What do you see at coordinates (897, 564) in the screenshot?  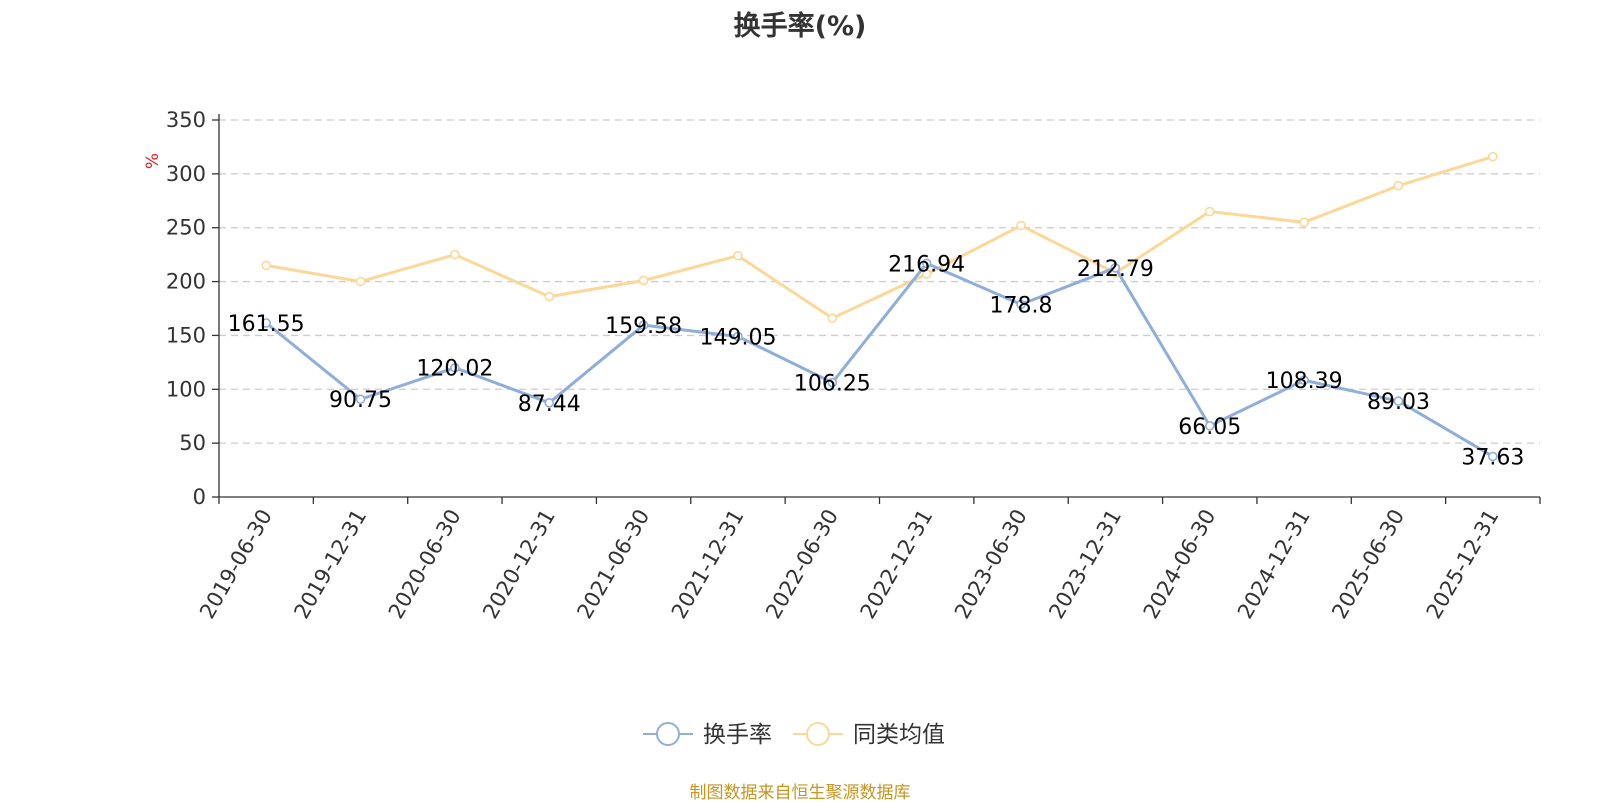 I see `x-tick-label: 2022-12-31` at bounding box center [897, 564].